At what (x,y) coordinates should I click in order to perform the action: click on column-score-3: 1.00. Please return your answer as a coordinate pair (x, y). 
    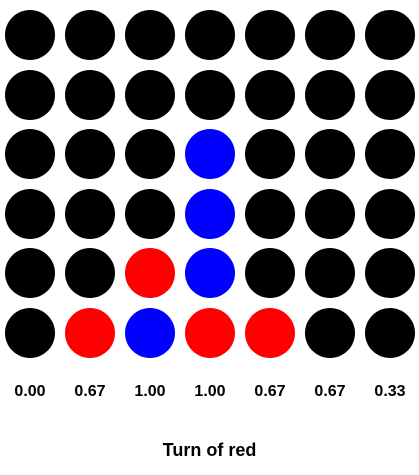
    Looking at the image, I should click on (150, 391).